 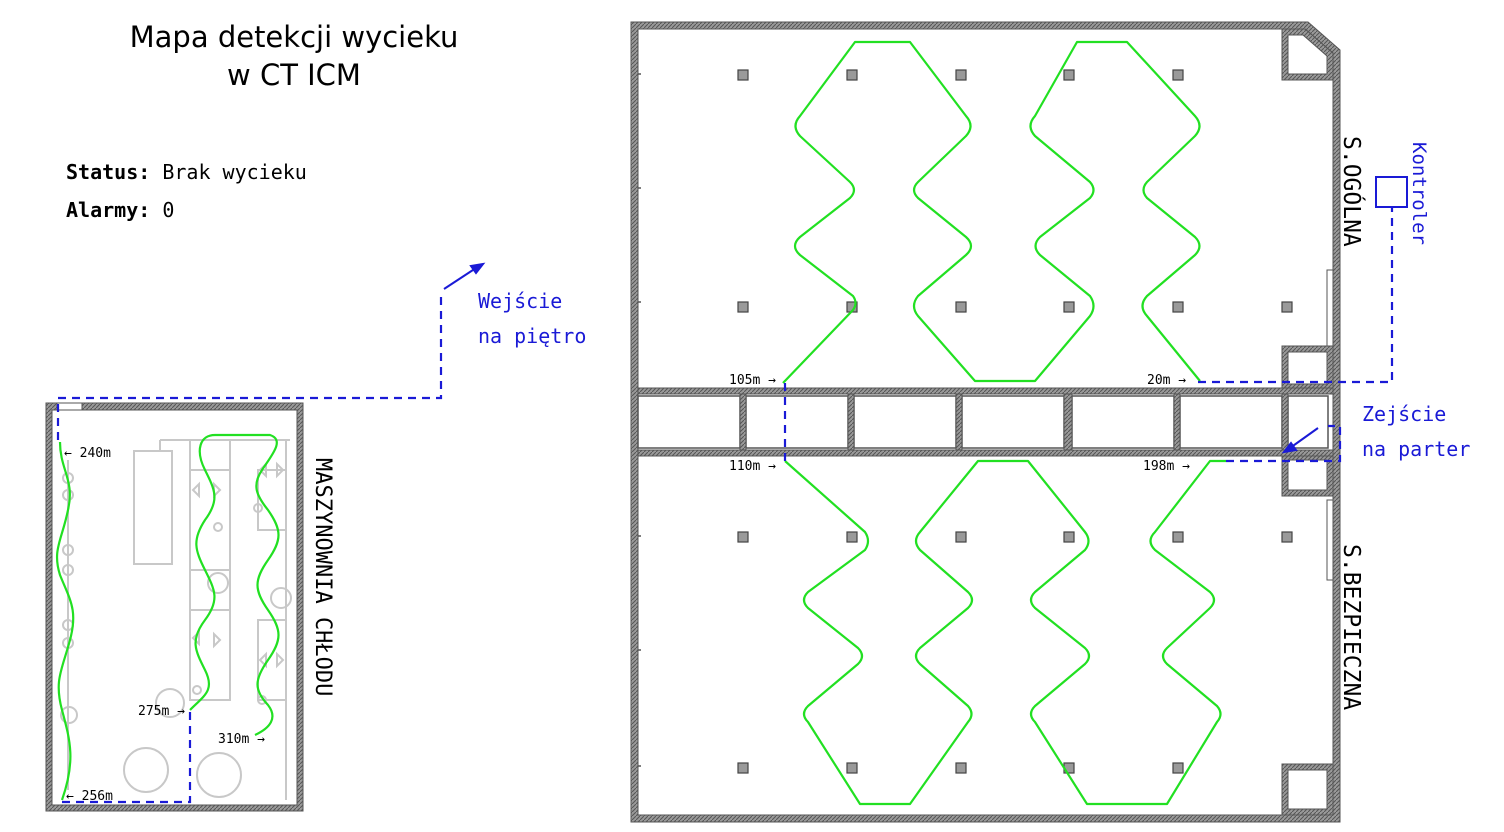 What do you see at coordinates (1352, 191) in the screenshot?
I see `room-label-ogolna: S.OGÓLNA` at bounding box center [1352, 191].